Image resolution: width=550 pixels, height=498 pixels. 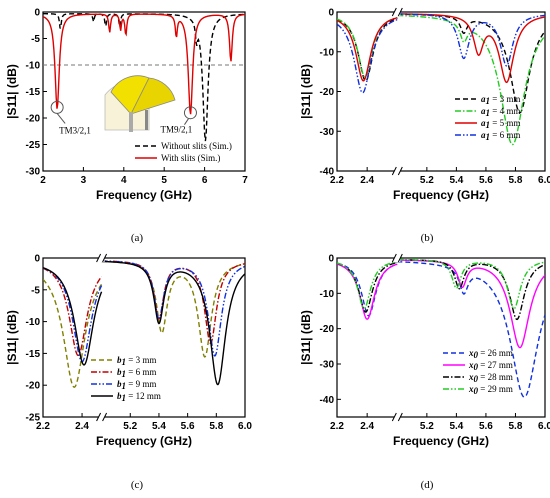 I want to click on legend-label: x0 = 28 mm, so click(x=490, y=378).